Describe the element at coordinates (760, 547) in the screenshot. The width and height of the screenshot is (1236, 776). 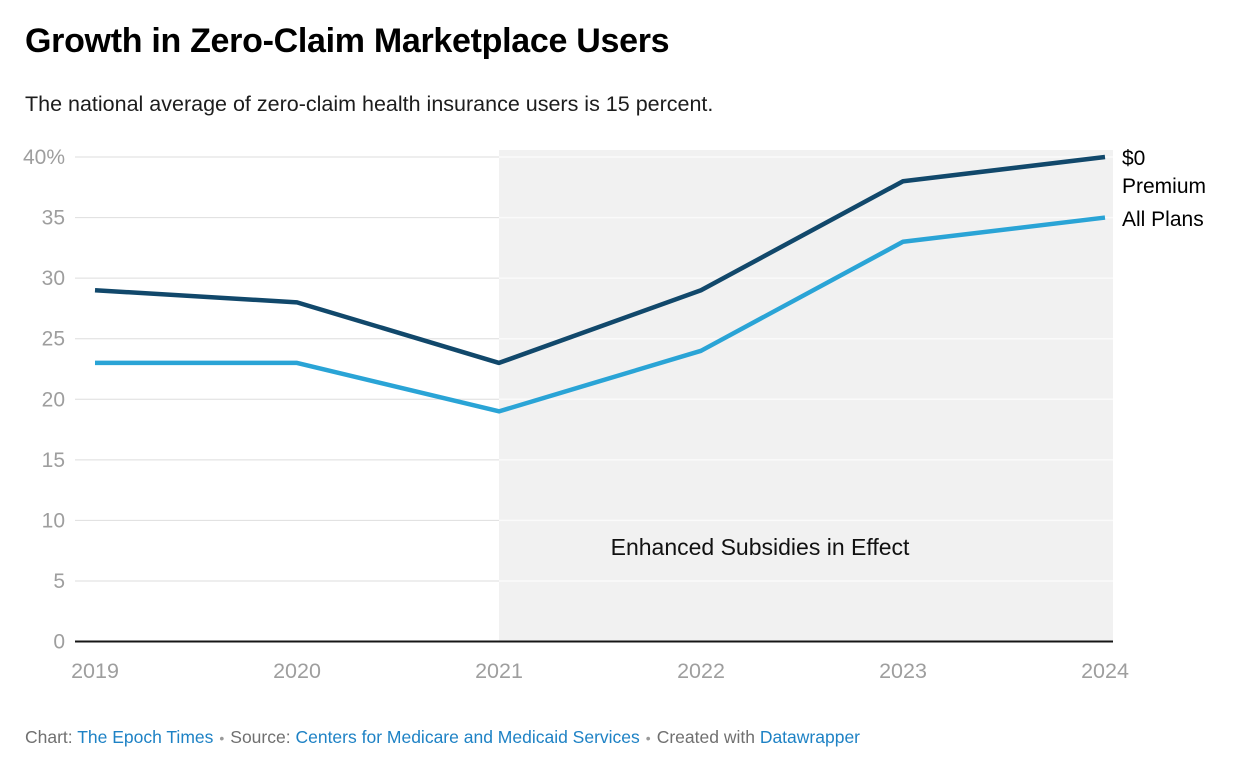
I see `annotation-enhanced-subsidies: Enhanced Subsidies in Effect` at that location.